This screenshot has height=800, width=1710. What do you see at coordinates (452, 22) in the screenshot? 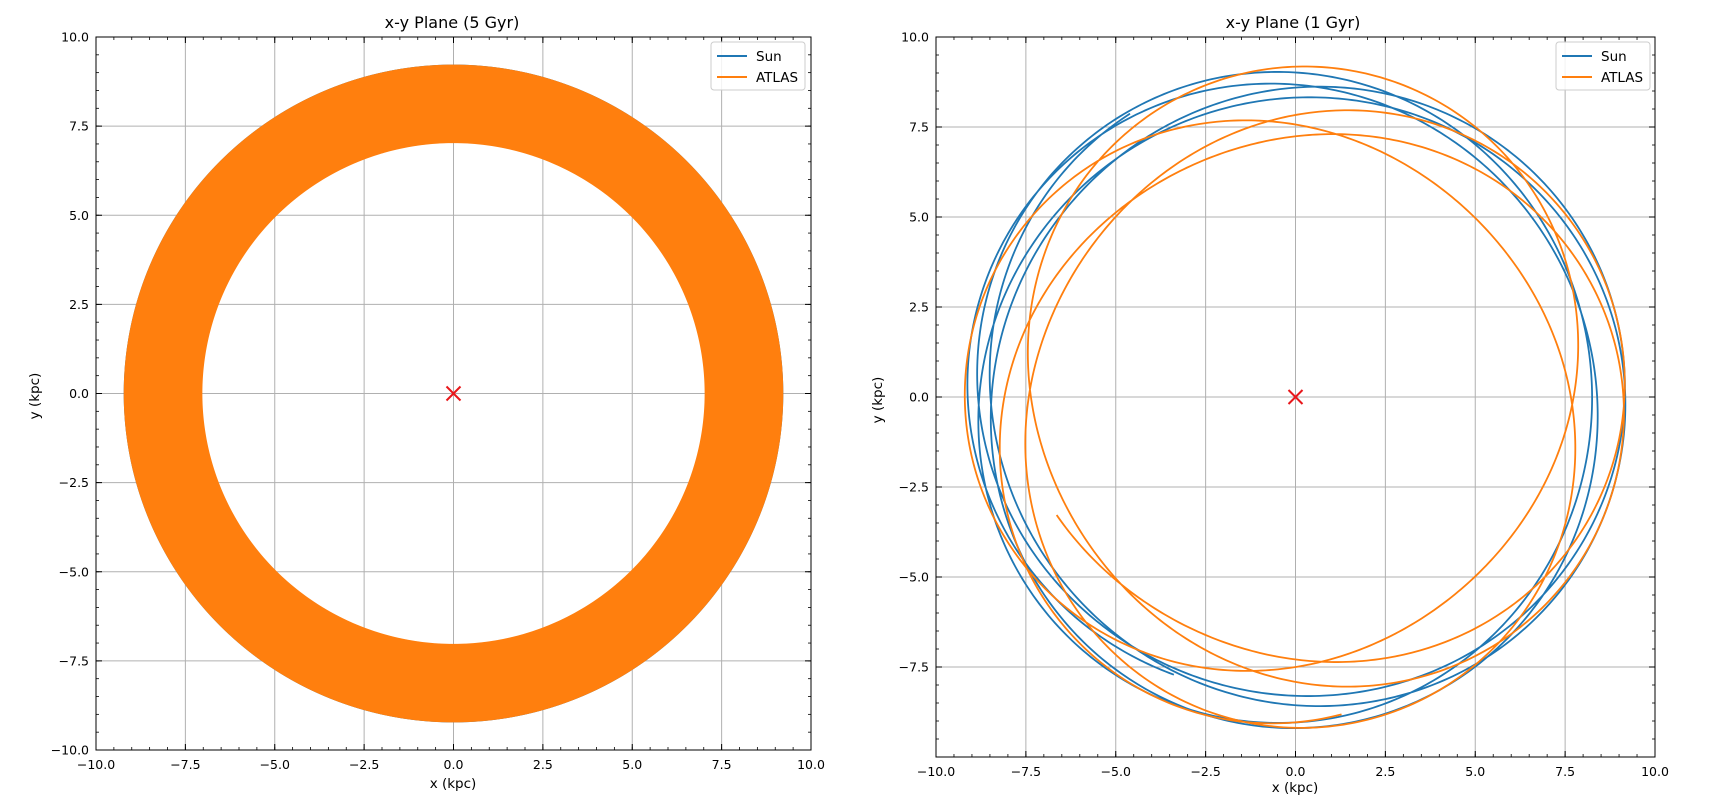
I see `chart-title: x-y Plane (5 Gyr)` at bounding box center [452, 22].